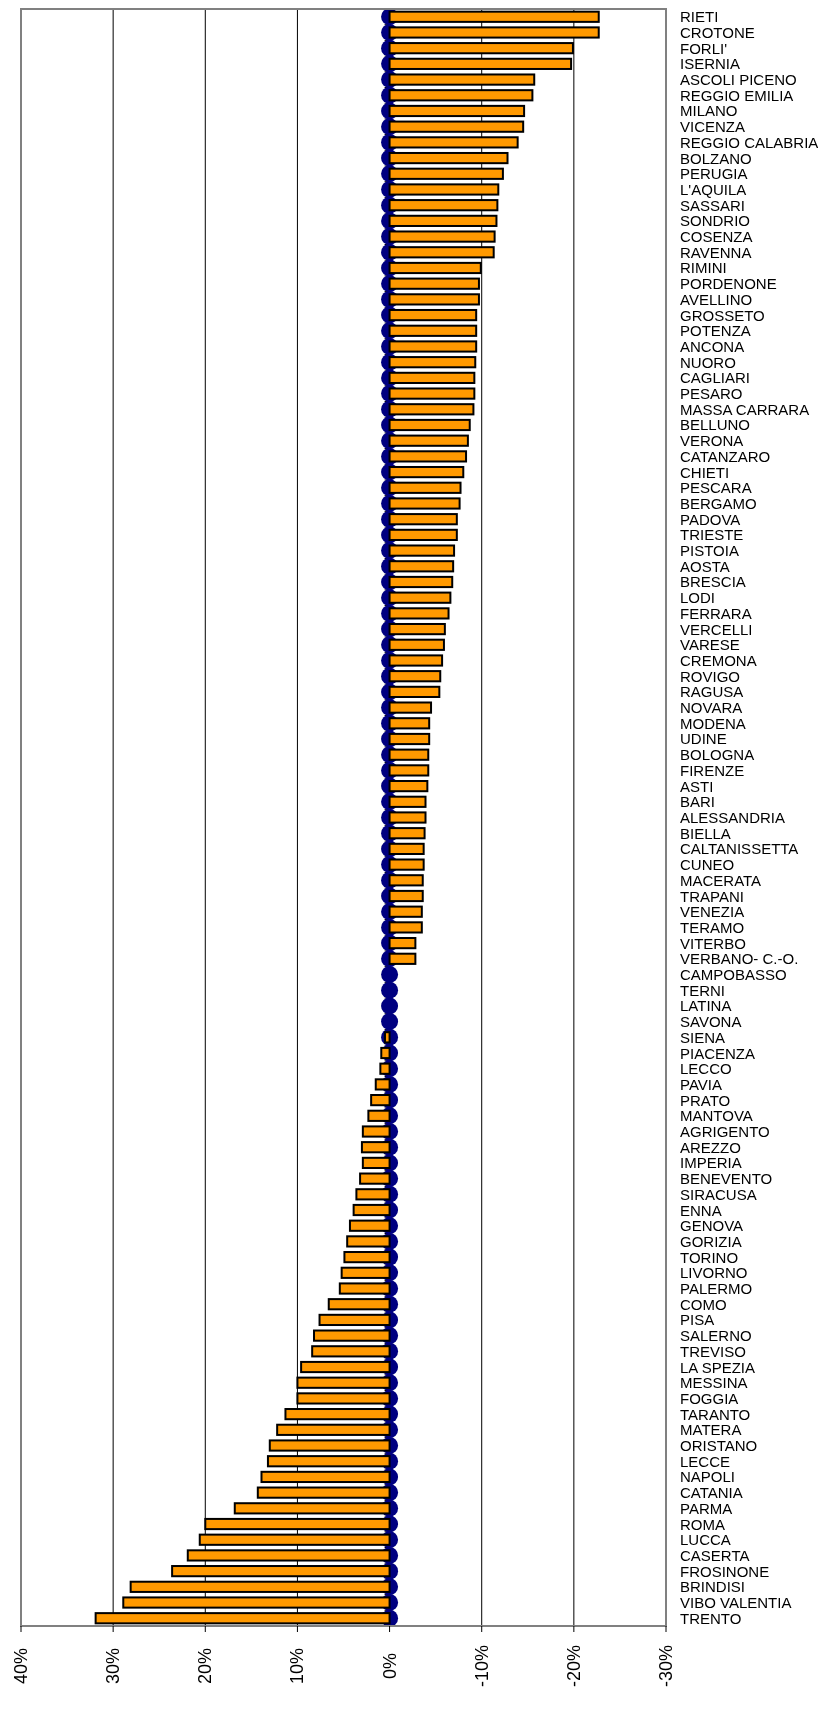 Image resolution: width=826 pixels, height=1709 pixels. I want to click on y-tick-label: PADOVA, so click(710, 519).